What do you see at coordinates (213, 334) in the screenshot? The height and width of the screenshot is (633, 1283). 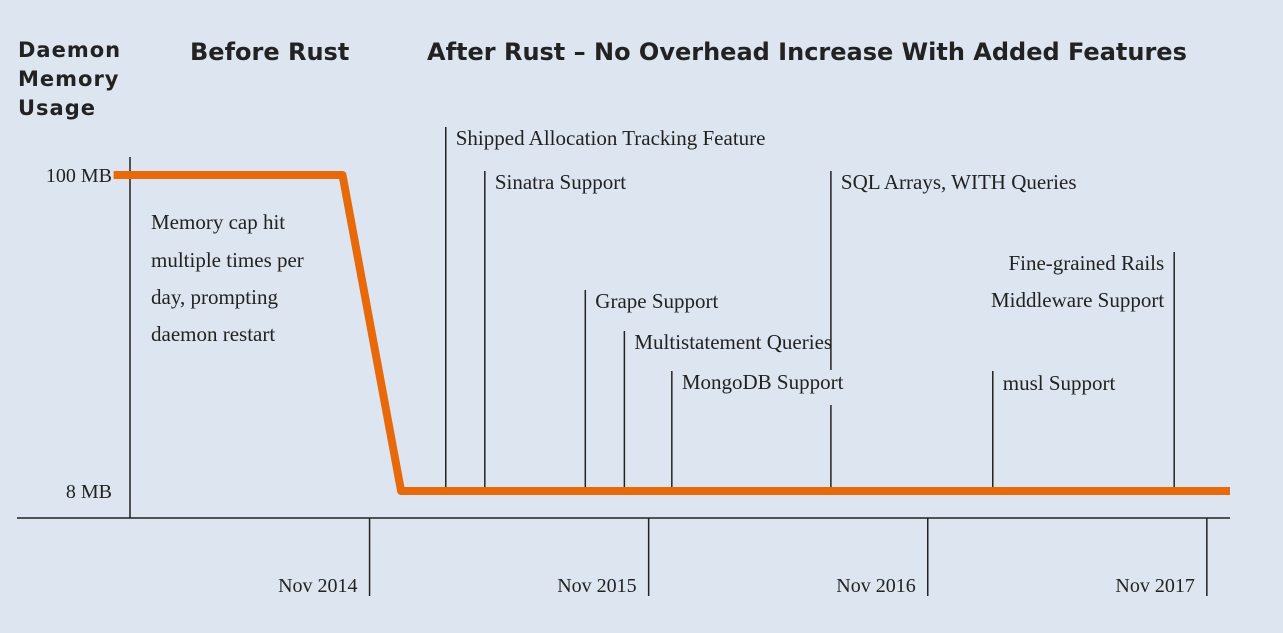 I see `note-line: daemon restart` at bounding box center [213, 334].